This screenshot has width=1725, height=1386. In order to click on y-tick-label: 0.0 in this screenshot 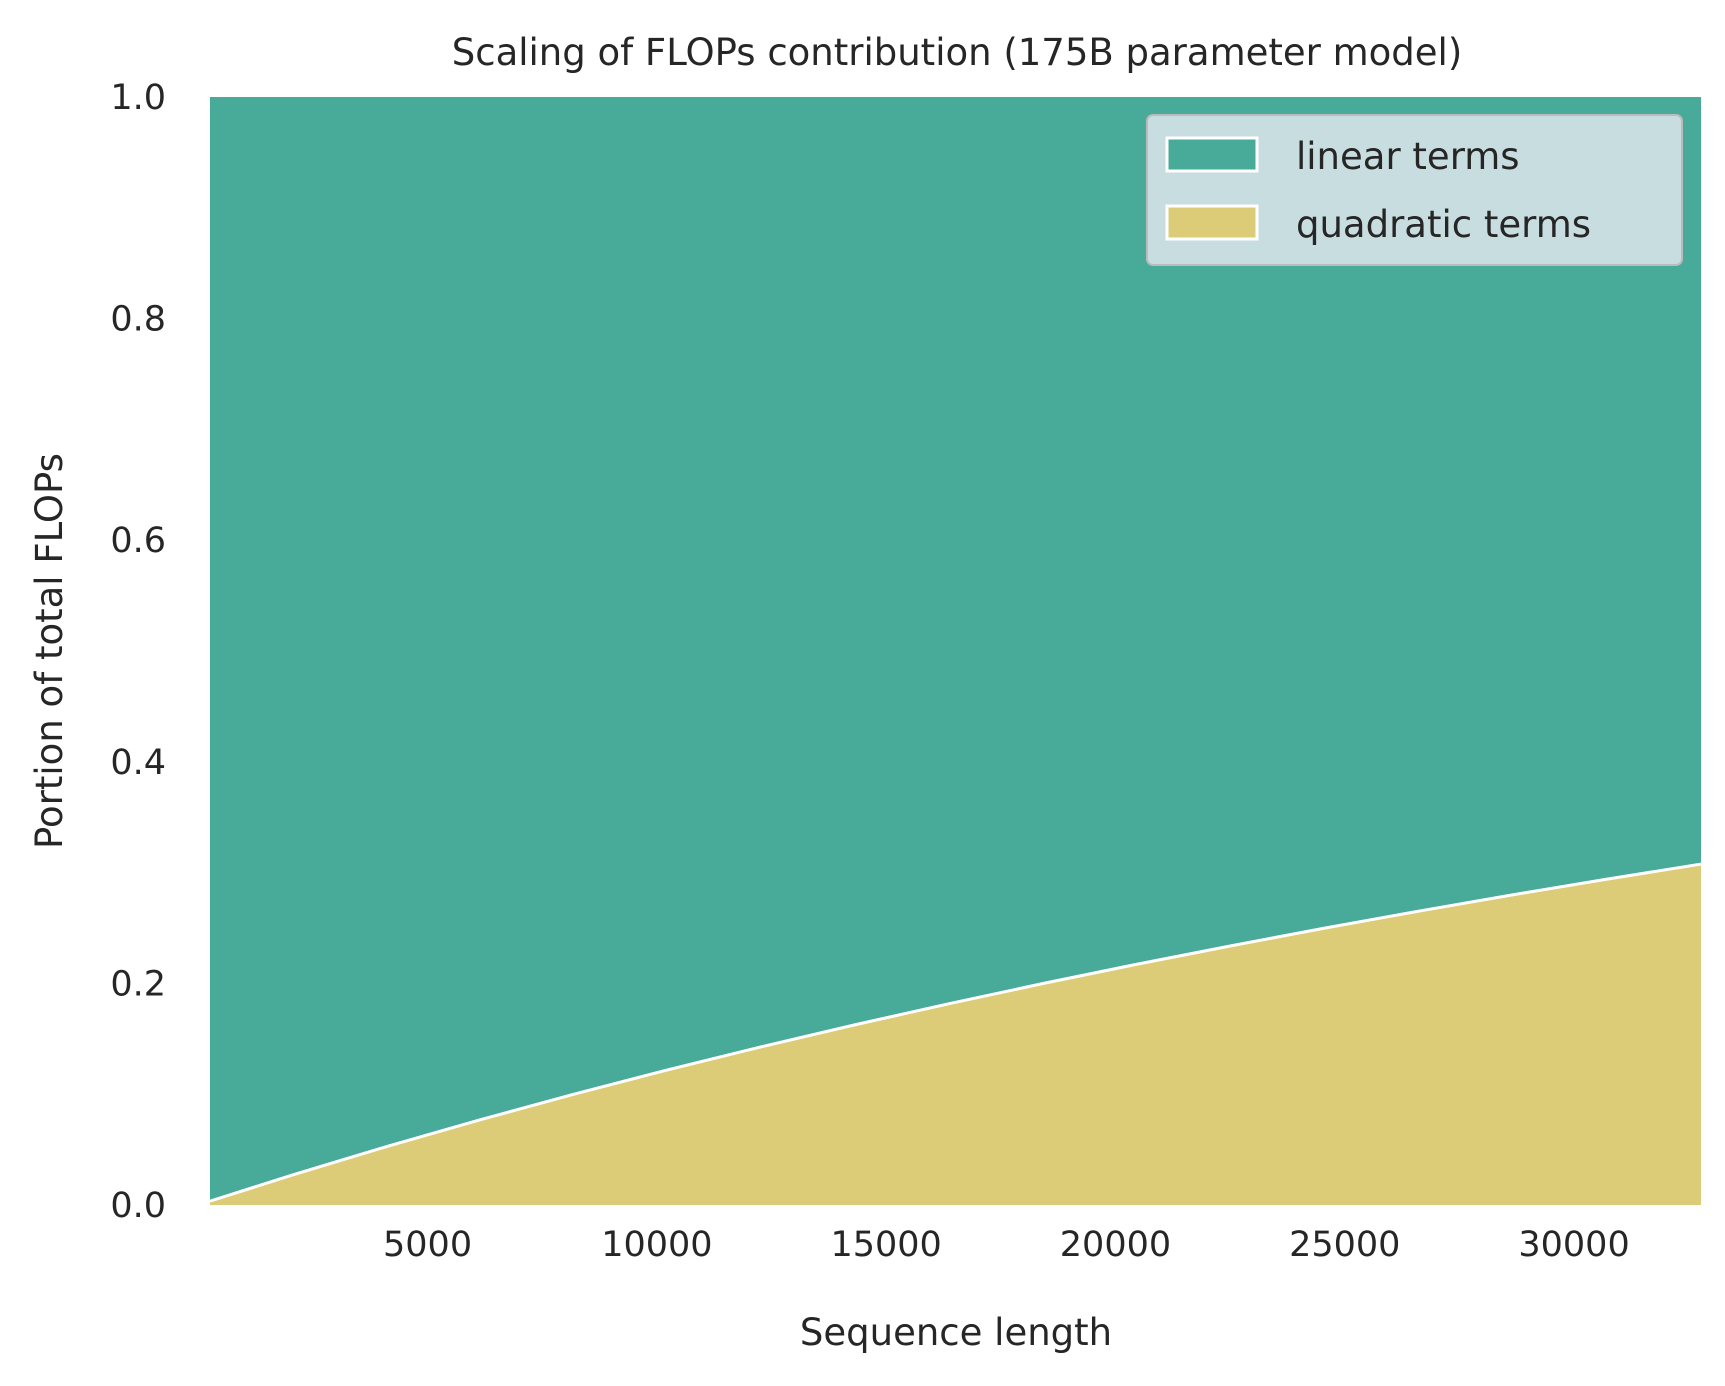, I will do `click(138, 1206)`.